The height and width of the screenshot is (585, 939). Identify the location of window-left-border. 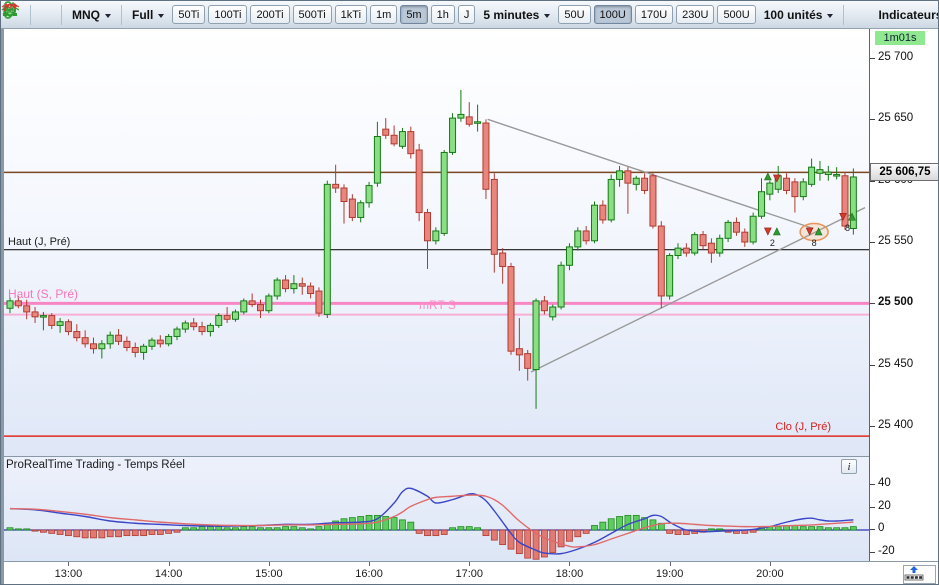
(2, 306).